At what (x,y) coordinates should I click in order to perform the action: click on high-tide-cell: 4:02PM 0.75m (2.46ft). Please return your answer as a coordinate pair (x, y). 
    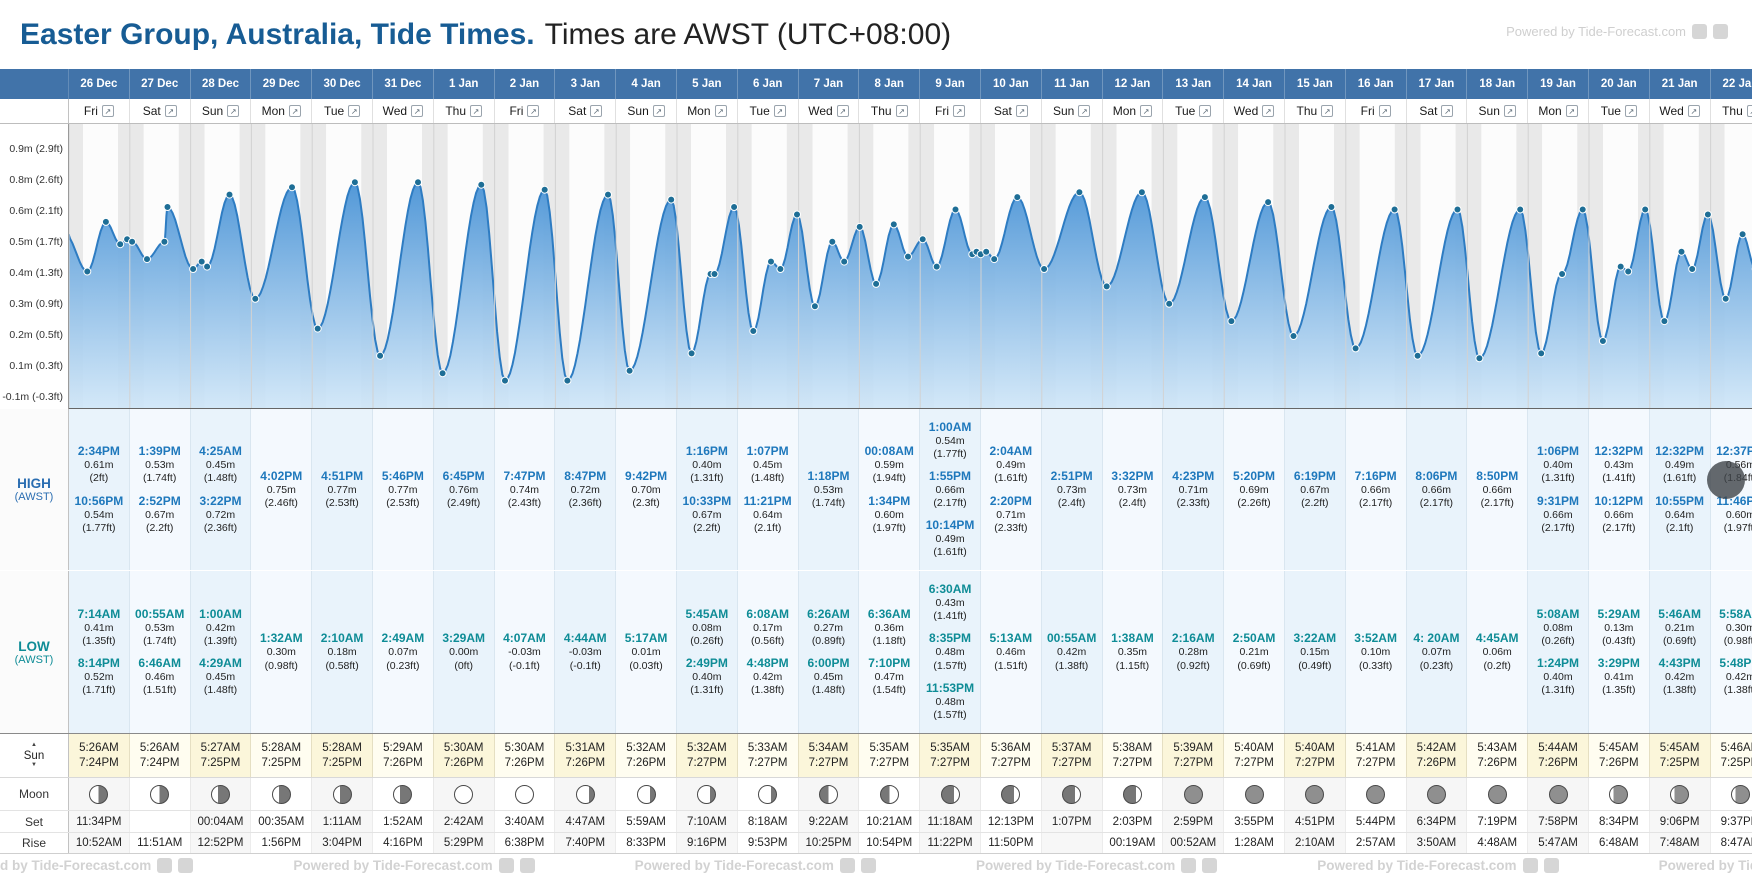
    Looking at the image, I should click on (282, 489).